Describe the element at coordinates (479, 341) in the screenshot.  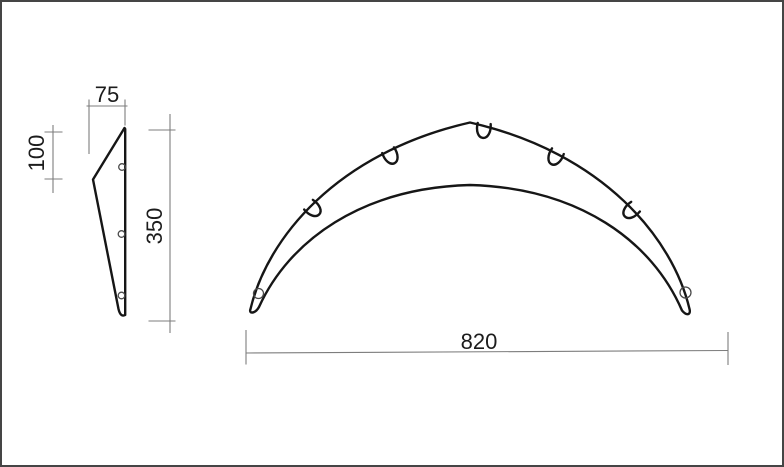
I see `dimension-label-820: 820` at that location.